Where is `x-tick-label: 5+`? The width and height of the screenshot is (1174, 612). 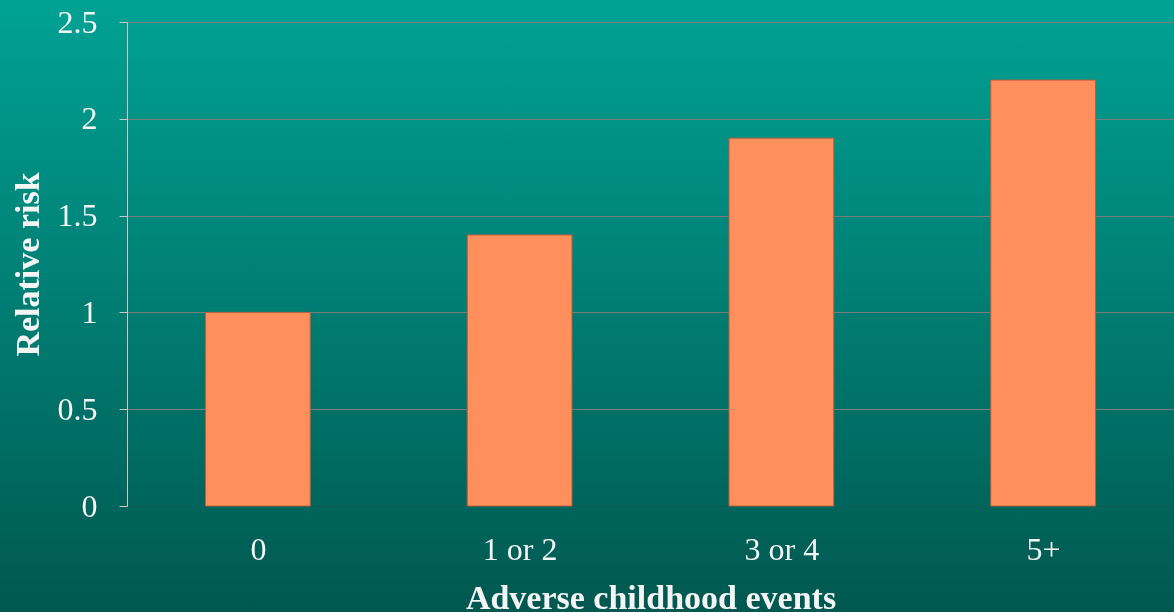 x-tick-label: 5+ is located at coordinates (1043, 548).